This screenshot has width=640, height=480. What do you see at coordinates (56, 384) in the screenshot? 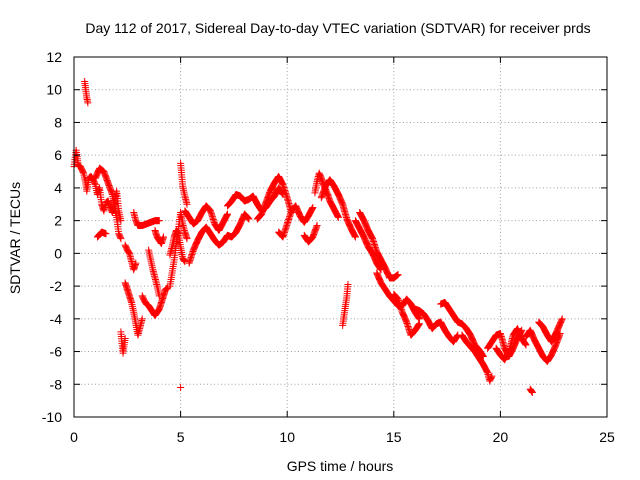
I see `y-tick-label: -8` at bounding box center [56, 384].